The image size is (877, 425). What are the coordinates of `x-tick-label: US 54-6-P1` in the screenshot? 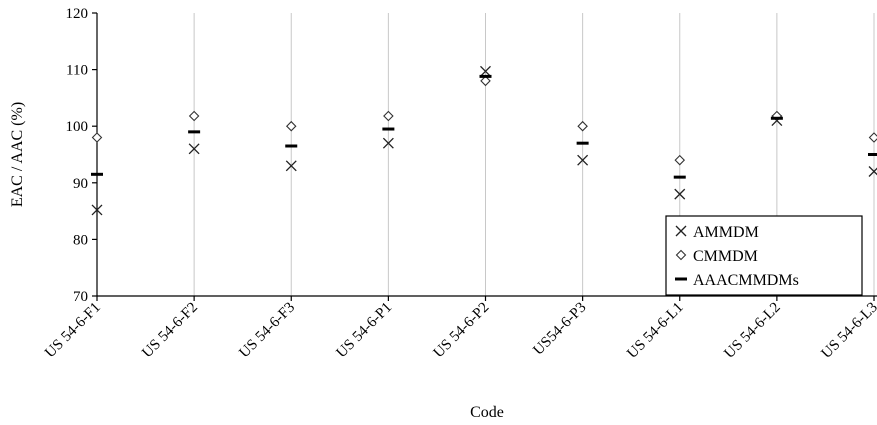 It's located at (364, 331).